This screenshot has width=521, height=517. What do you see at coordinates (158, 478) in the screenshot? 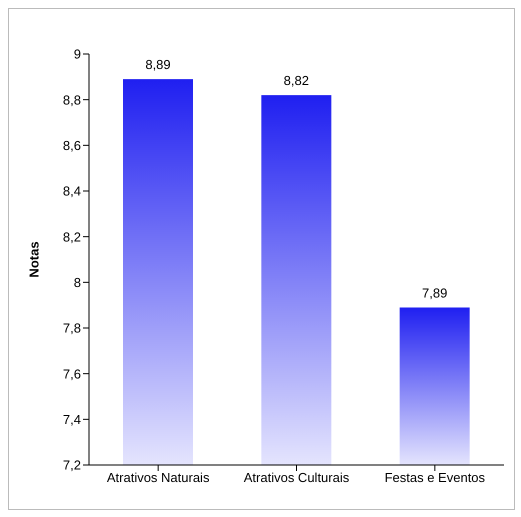
I see `x-tick-label: Atrativos Naturais` at bounding box center [158, 478].